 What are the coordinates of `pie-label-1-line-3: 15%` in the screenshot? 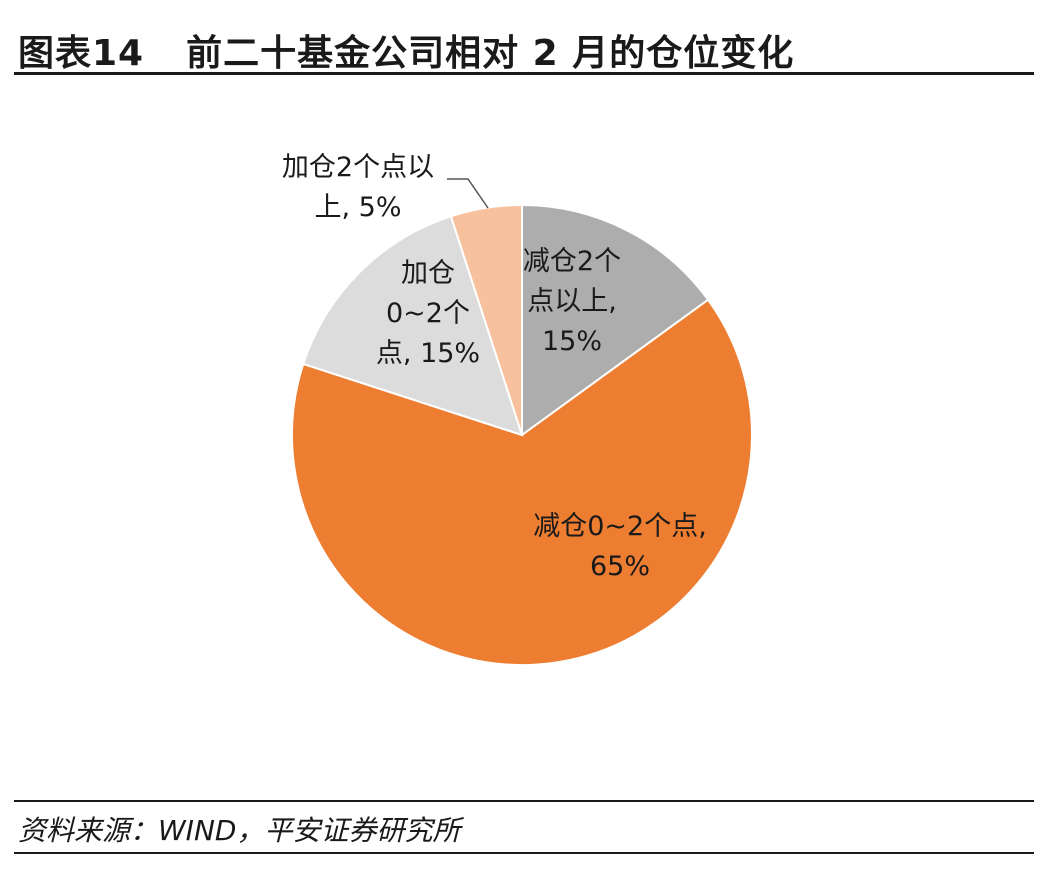 It's located at (572, 341).